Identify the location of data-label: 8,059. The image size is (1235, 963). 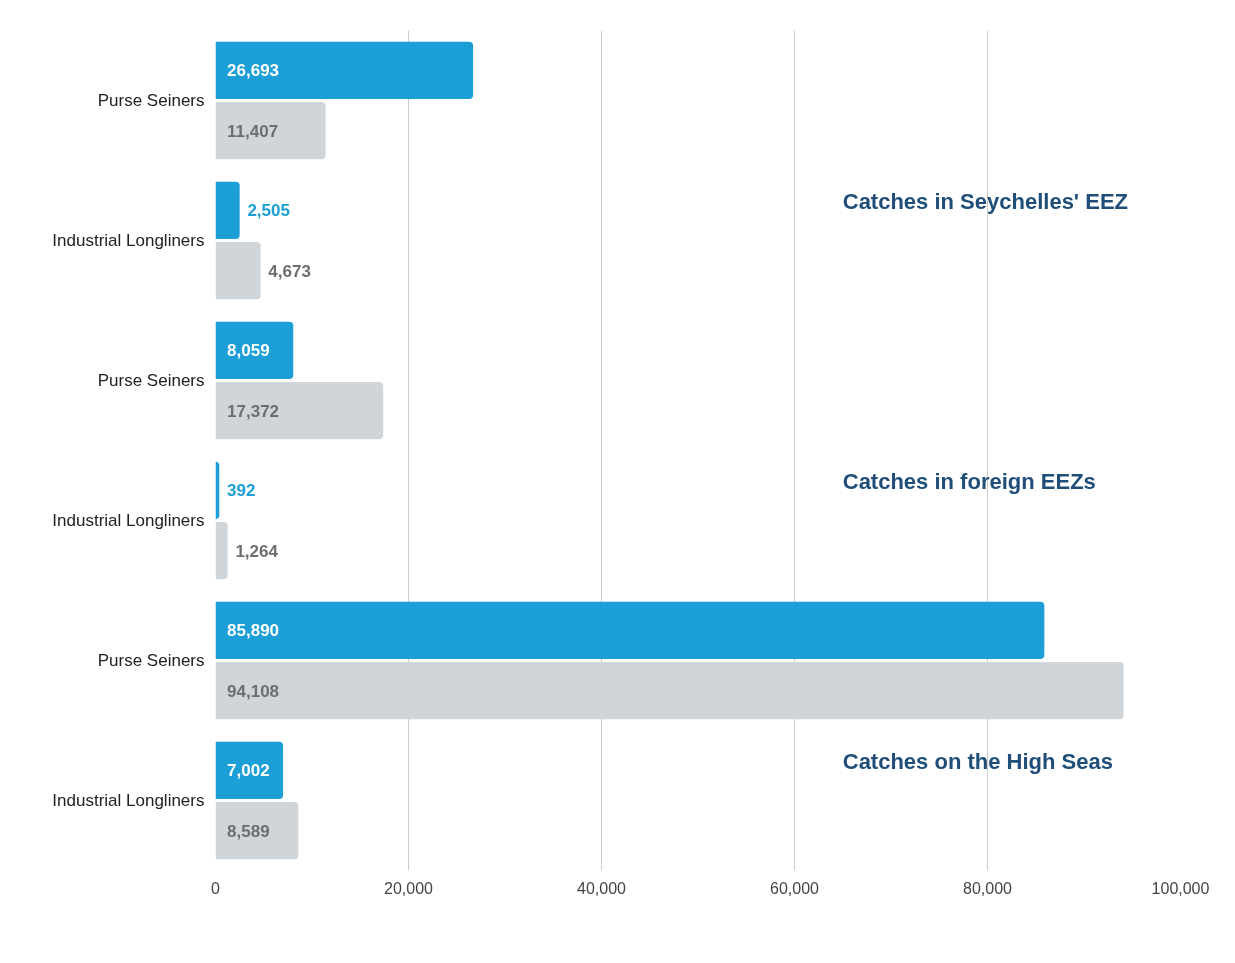
(248, 351).